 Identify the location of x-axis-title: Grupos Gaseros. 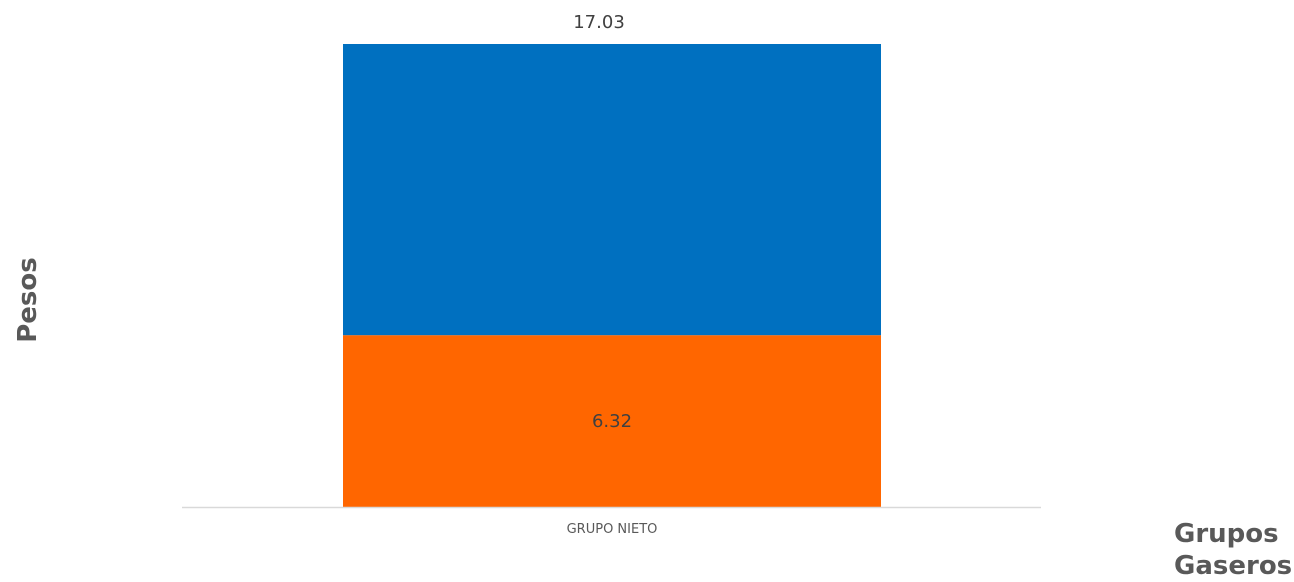
(1233, 550).